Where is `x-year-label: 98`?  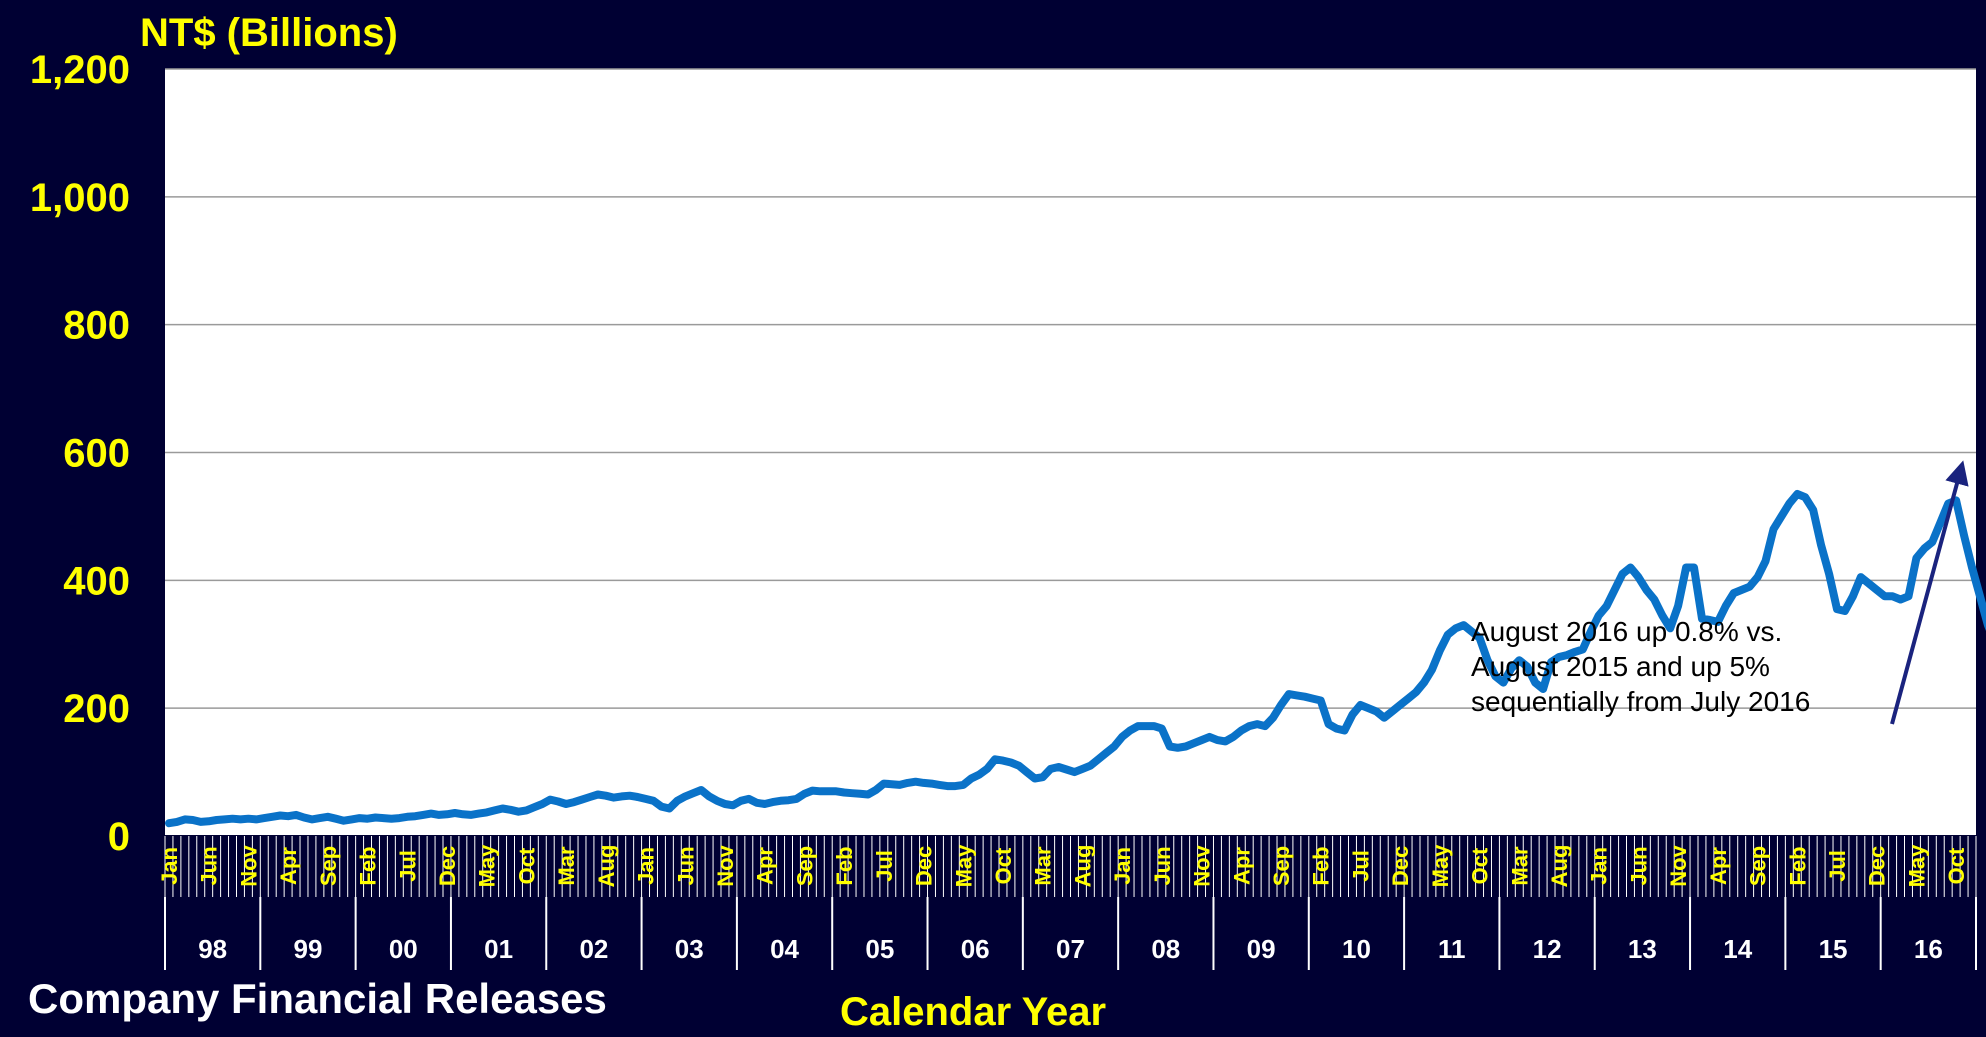
x-year-label: 98 is located at coordinates (212, 949).